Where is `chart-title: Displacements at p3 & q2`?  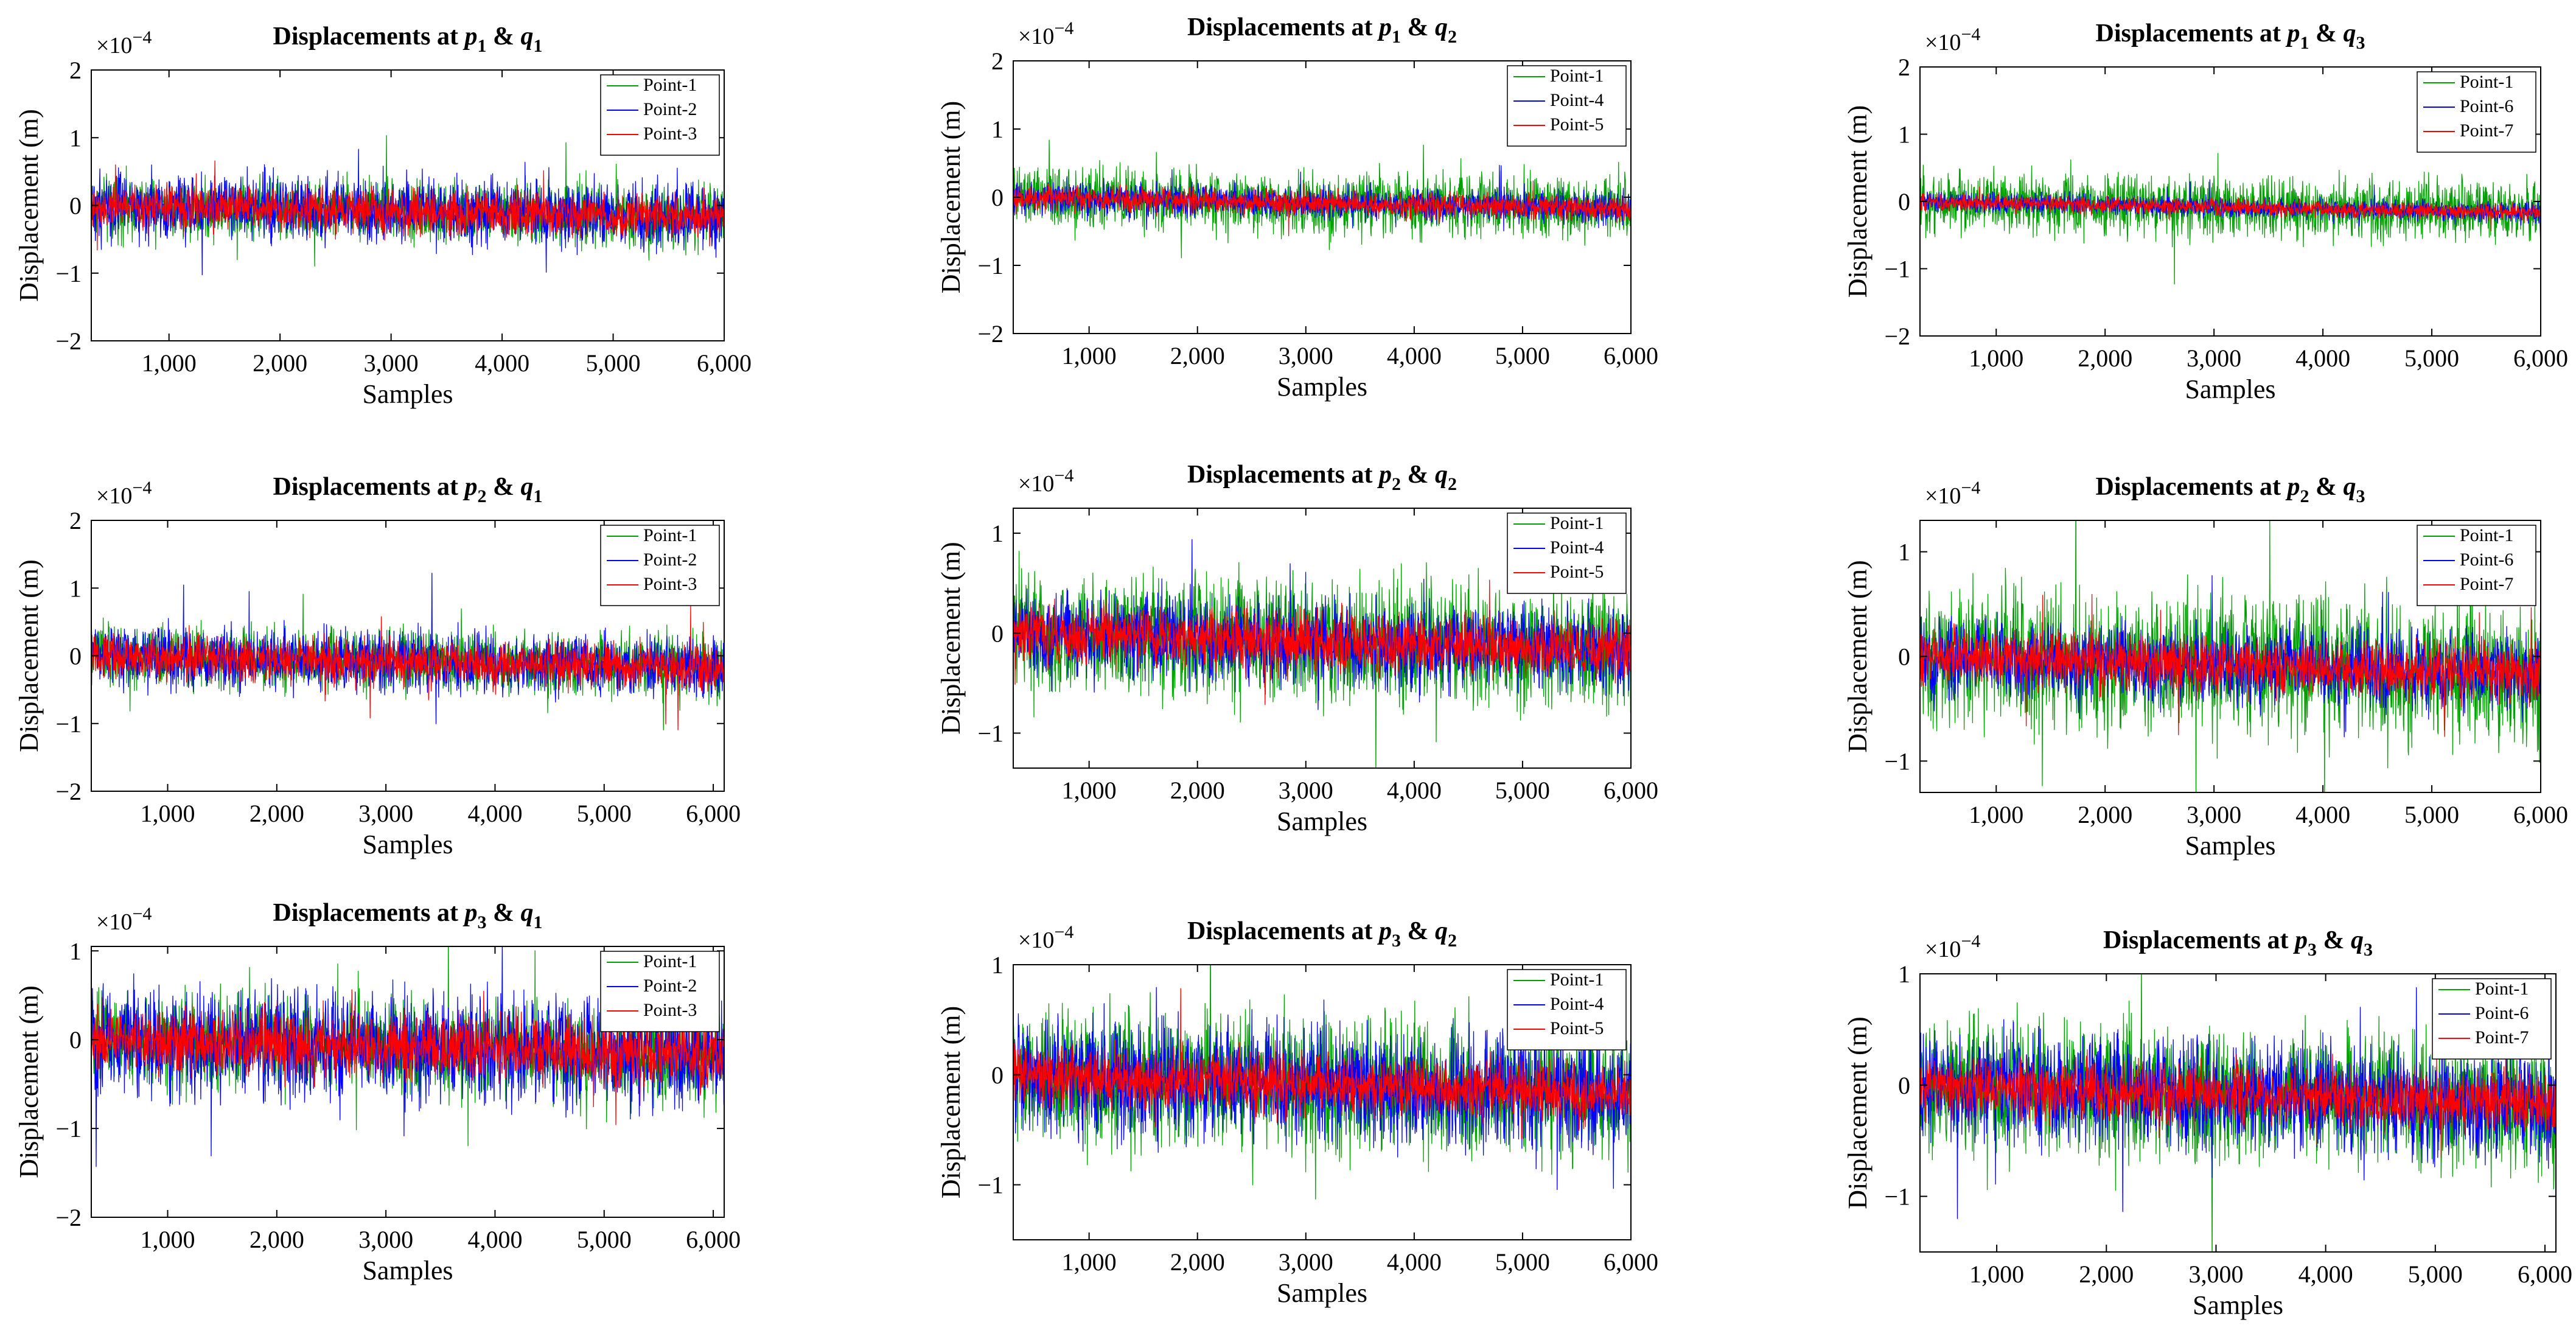
chart-title: Displacements at p3 & q2 is located at coordinates (1322, 934).